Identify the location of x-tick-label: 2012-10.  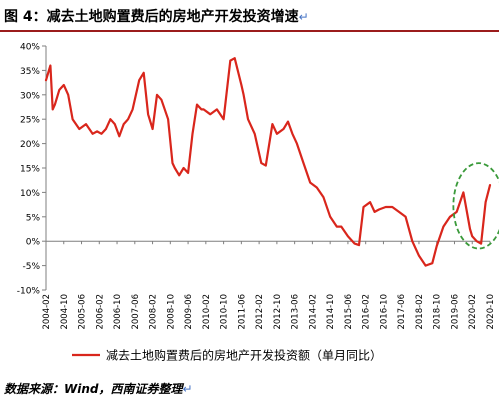
(278, 312).